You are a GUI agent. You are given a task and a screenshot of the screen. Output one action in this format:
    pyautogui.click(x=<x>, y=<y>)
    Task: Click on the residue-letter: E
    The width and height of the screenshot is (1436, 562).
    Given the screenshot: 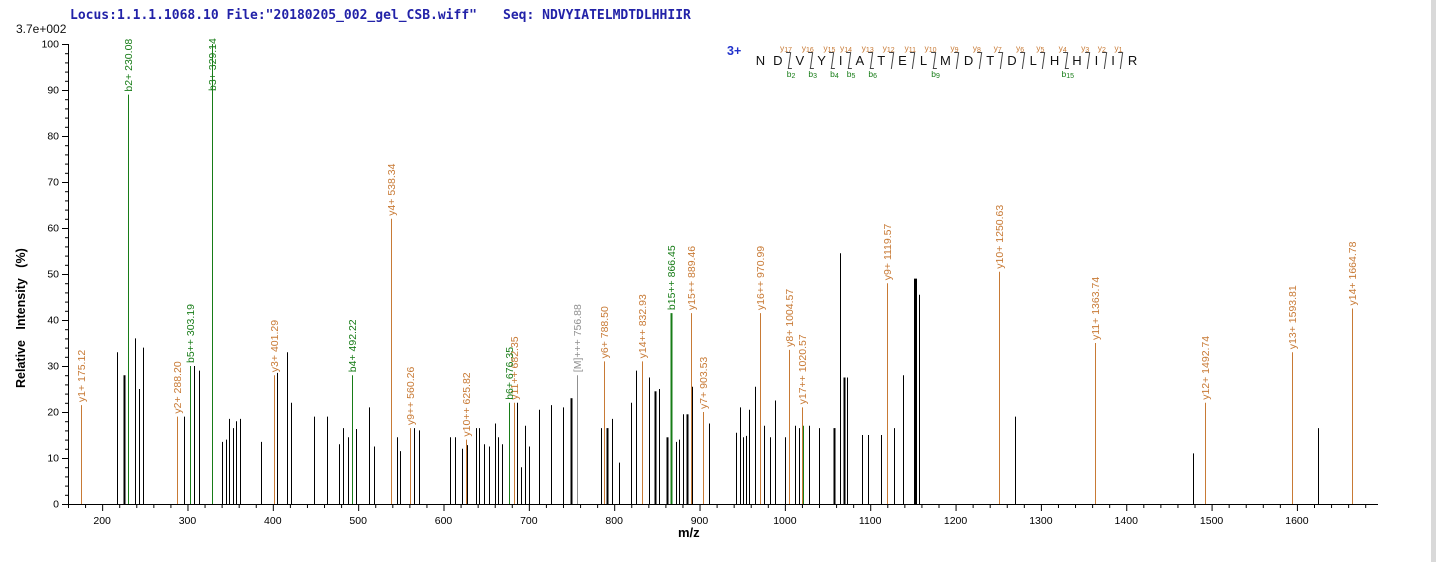 What is the action you would take?
    pyautogui.click(x=902, y=60)
    